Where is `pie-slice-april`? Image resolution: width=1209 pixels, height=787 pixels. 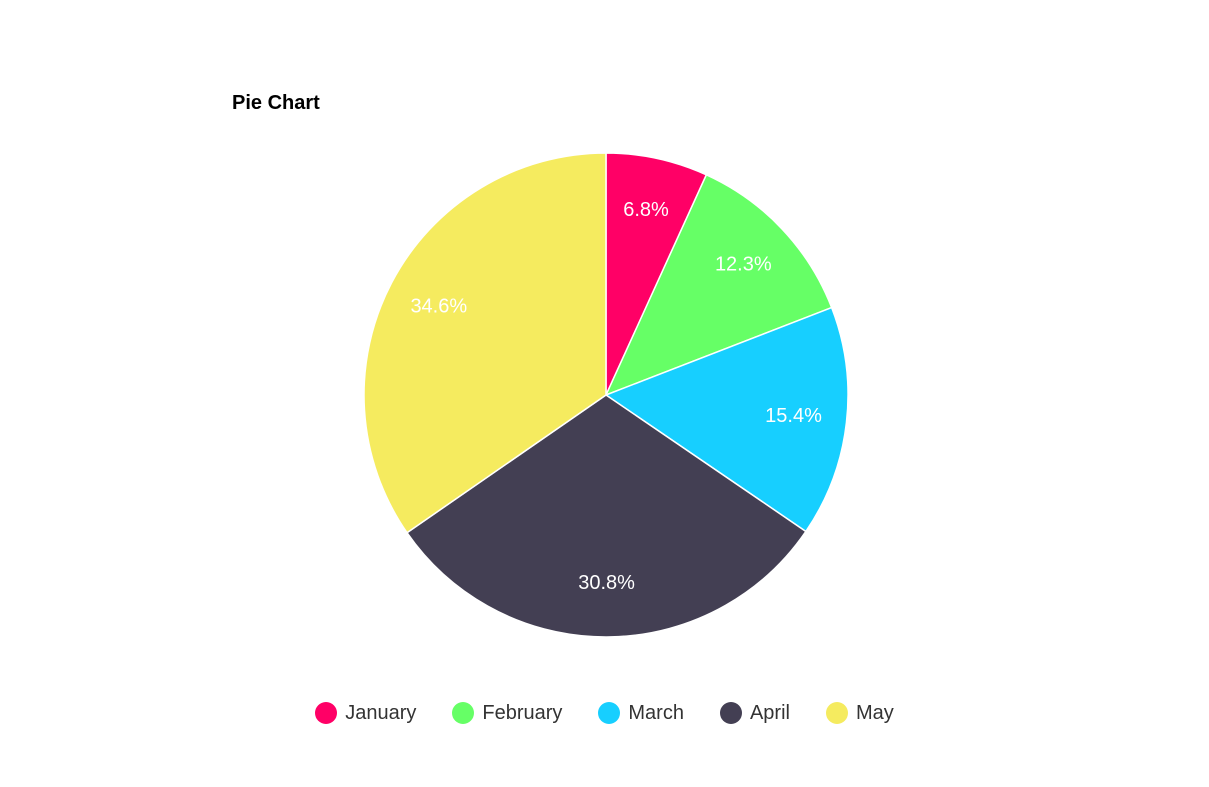
pie-slice-april is located at coordinates (606, 516).